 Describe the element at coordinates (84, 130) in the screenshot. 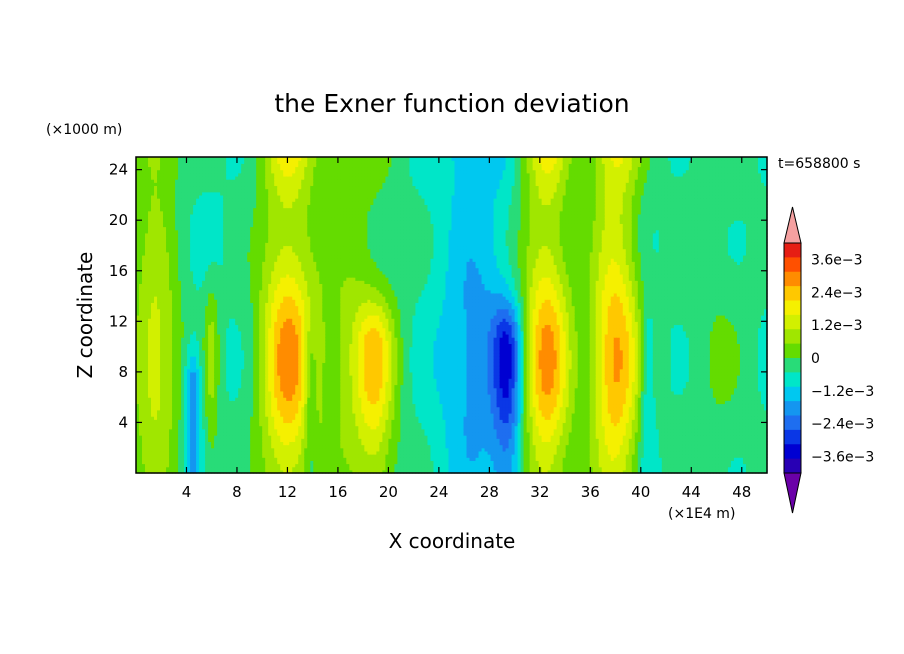

I see `y-axis-unit: (×1000 m)` at that location.